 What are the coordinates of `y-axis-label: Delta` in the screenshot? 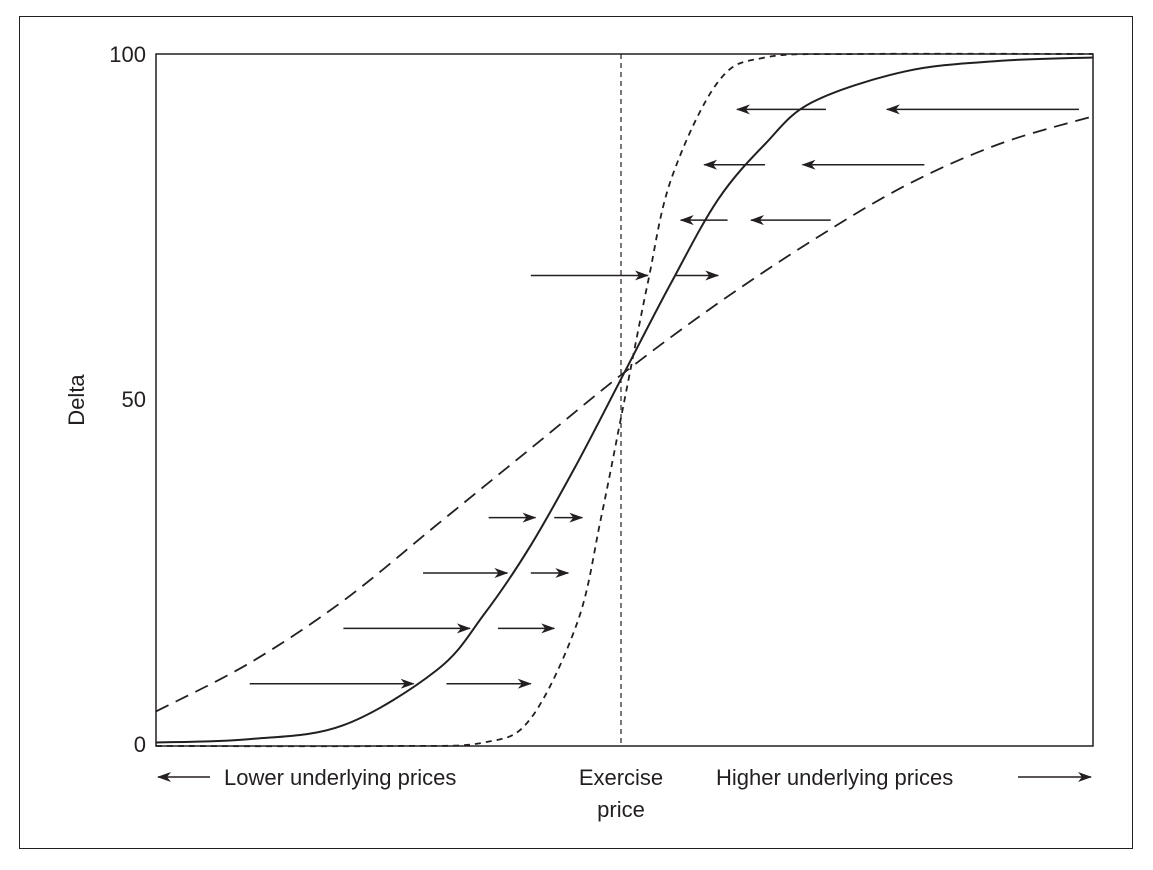 It's located at (76, 400).